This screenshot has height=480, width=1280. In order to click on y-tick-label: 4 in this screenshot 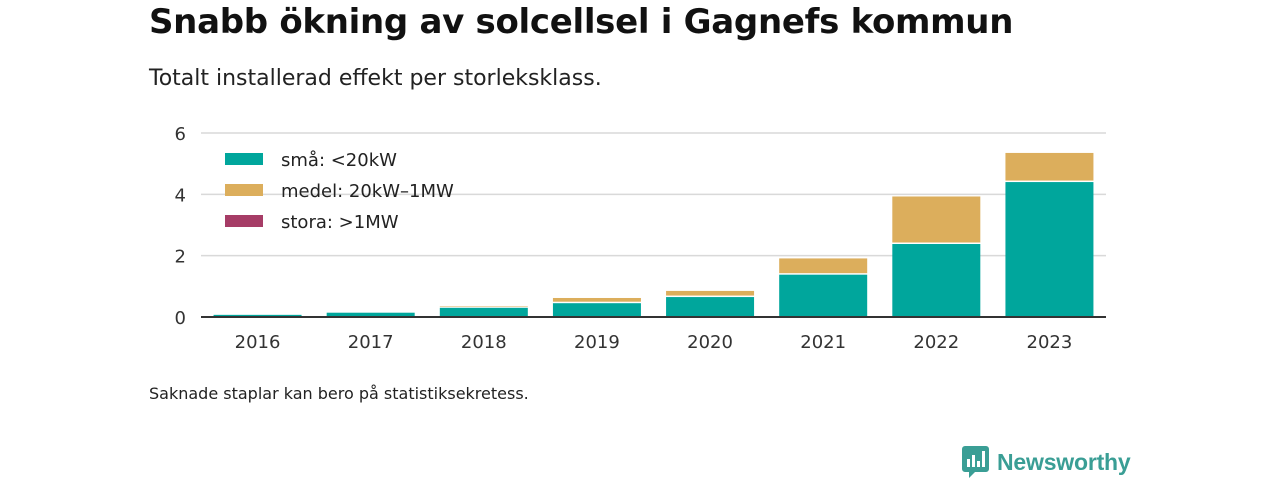, I will do `click(180, 195)`.